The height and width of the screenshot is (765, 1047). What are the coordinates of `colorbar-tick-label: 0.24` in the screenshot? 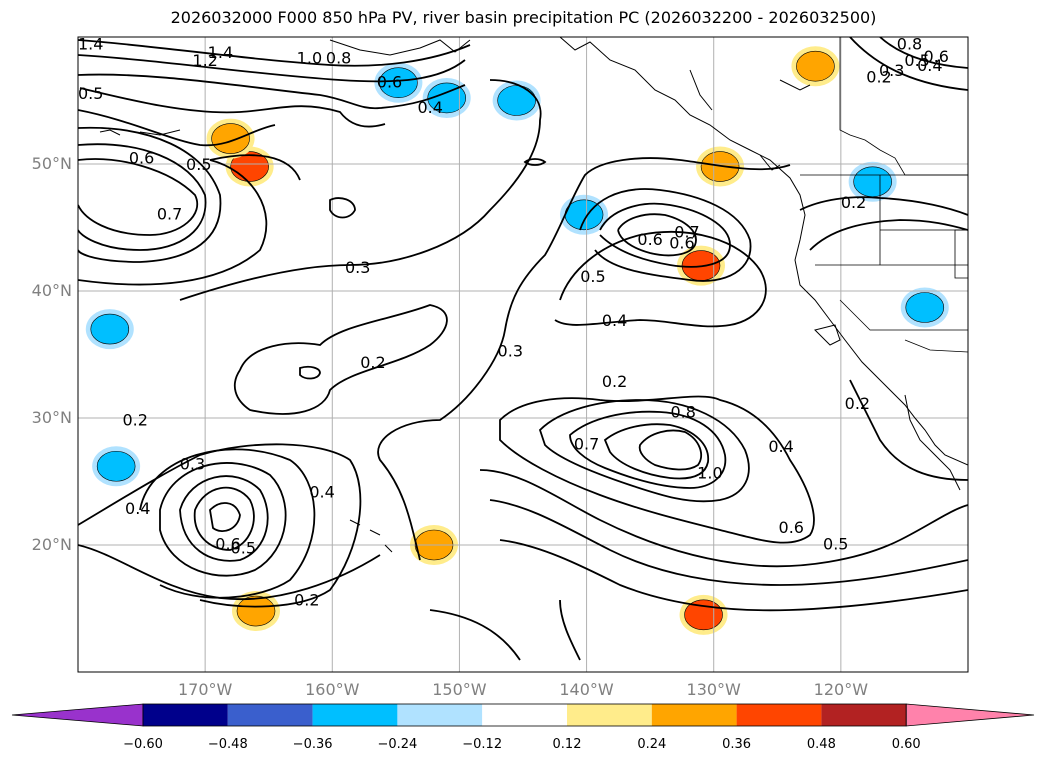 It's located at (652, 744).